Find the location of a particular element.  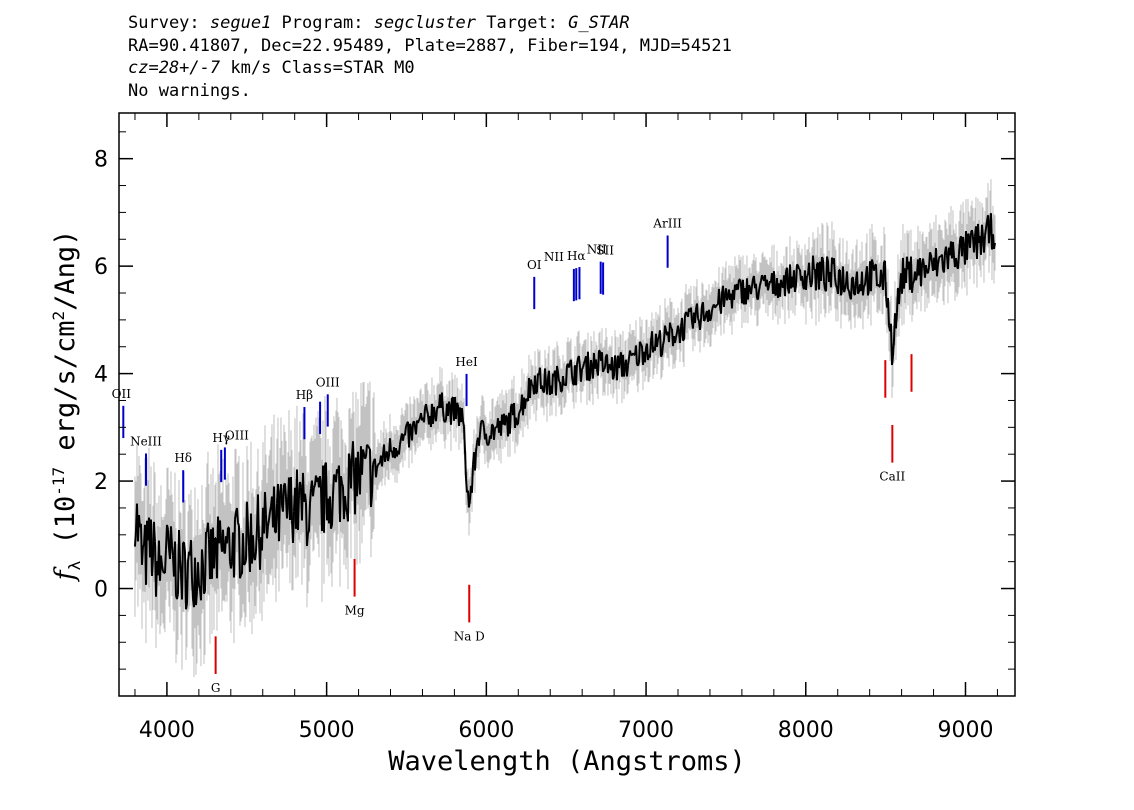

x-tick-label: 4000 is located at coordinates (167, 730).